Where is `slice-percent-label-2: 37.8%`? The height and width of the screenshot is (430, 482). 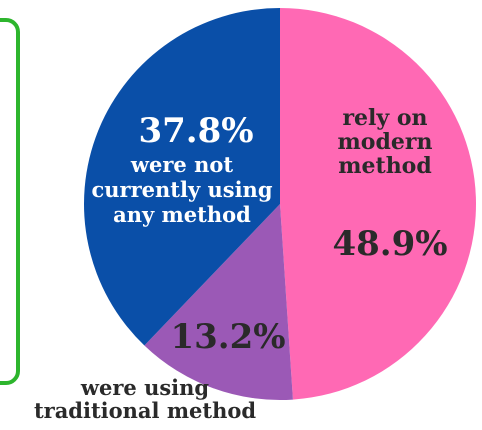 slice-percent-label-2: 37.8% is located at coordinates (195, 131).